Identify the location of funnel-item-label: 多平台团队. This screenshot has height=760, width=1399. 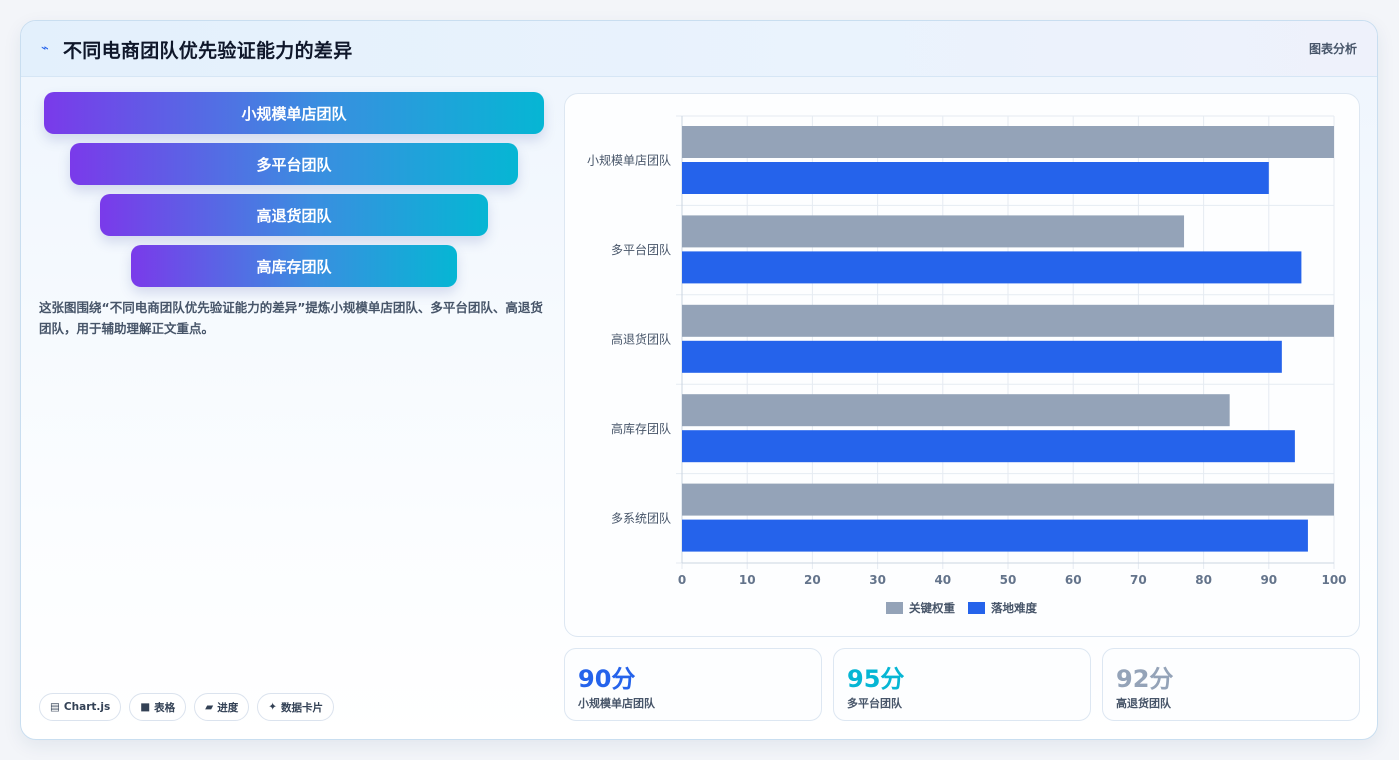
(294, 164).